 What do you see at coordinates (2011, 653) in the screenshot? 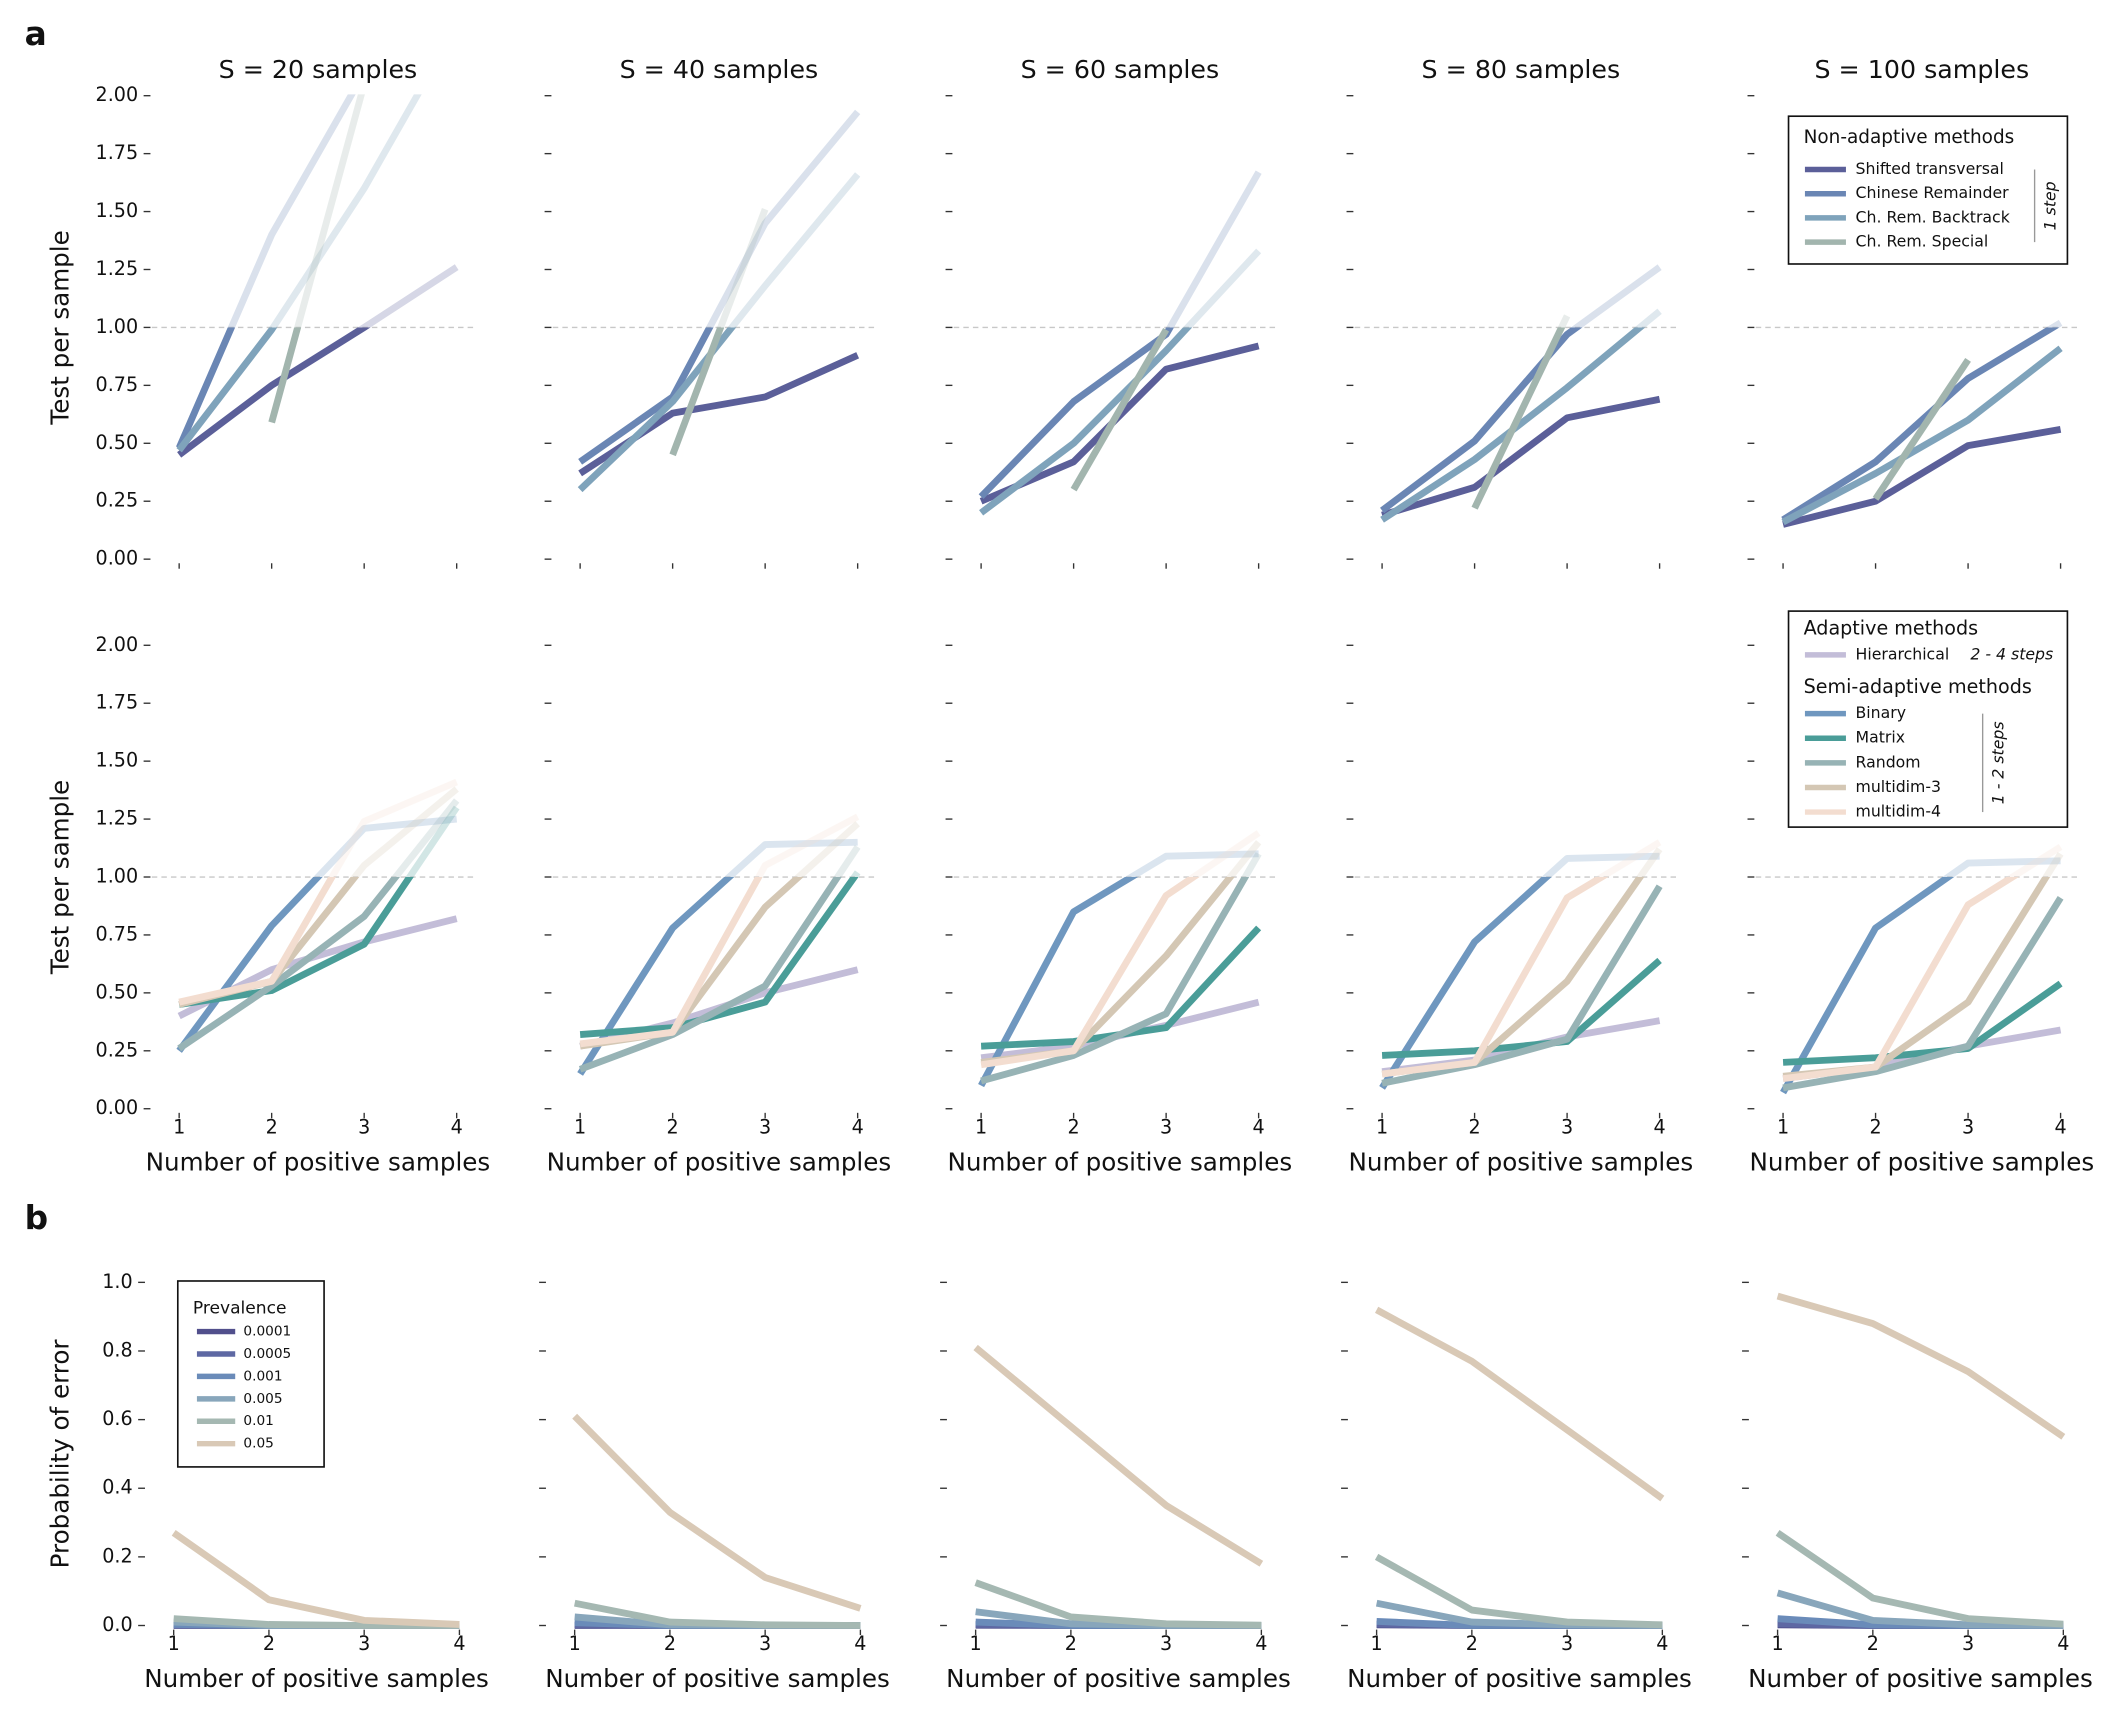
I see `legend-note: 2 - 4 steps` at bounding box center [2011, 653].